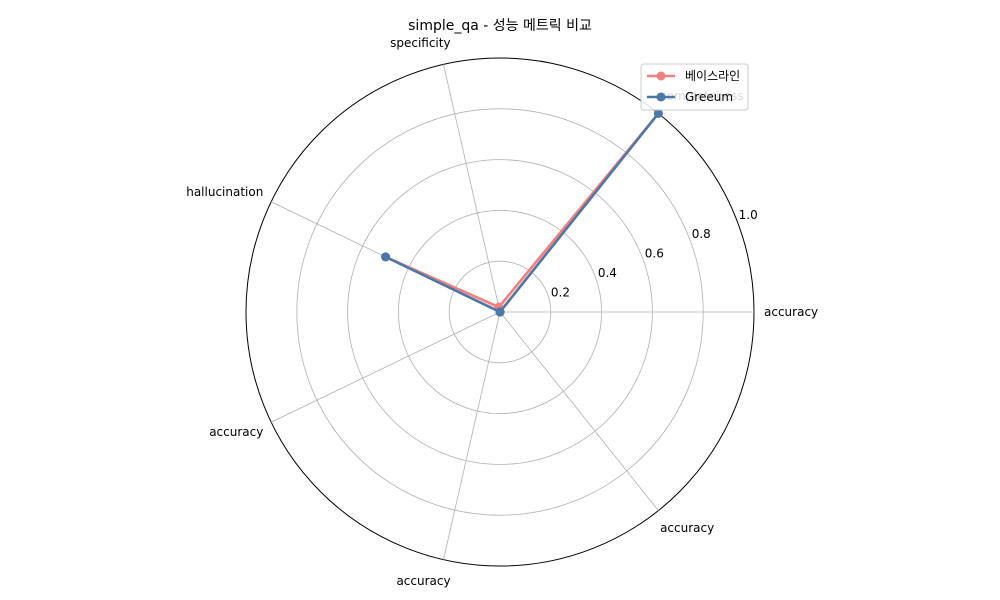 The image size is (1000, 600). What do you see at coordinates (791, 312) in the screenshot?
I see `axis-label-1: accuracy` at bounding box center [791, 312].